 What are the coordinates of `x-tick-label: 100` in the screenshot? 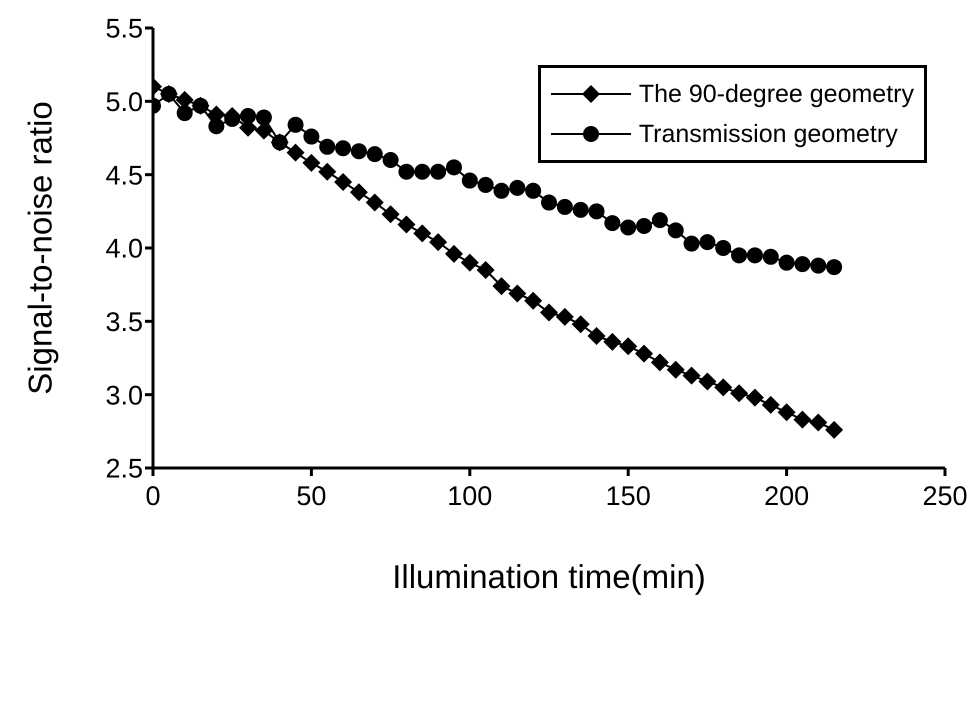 It's located at (469, 496).